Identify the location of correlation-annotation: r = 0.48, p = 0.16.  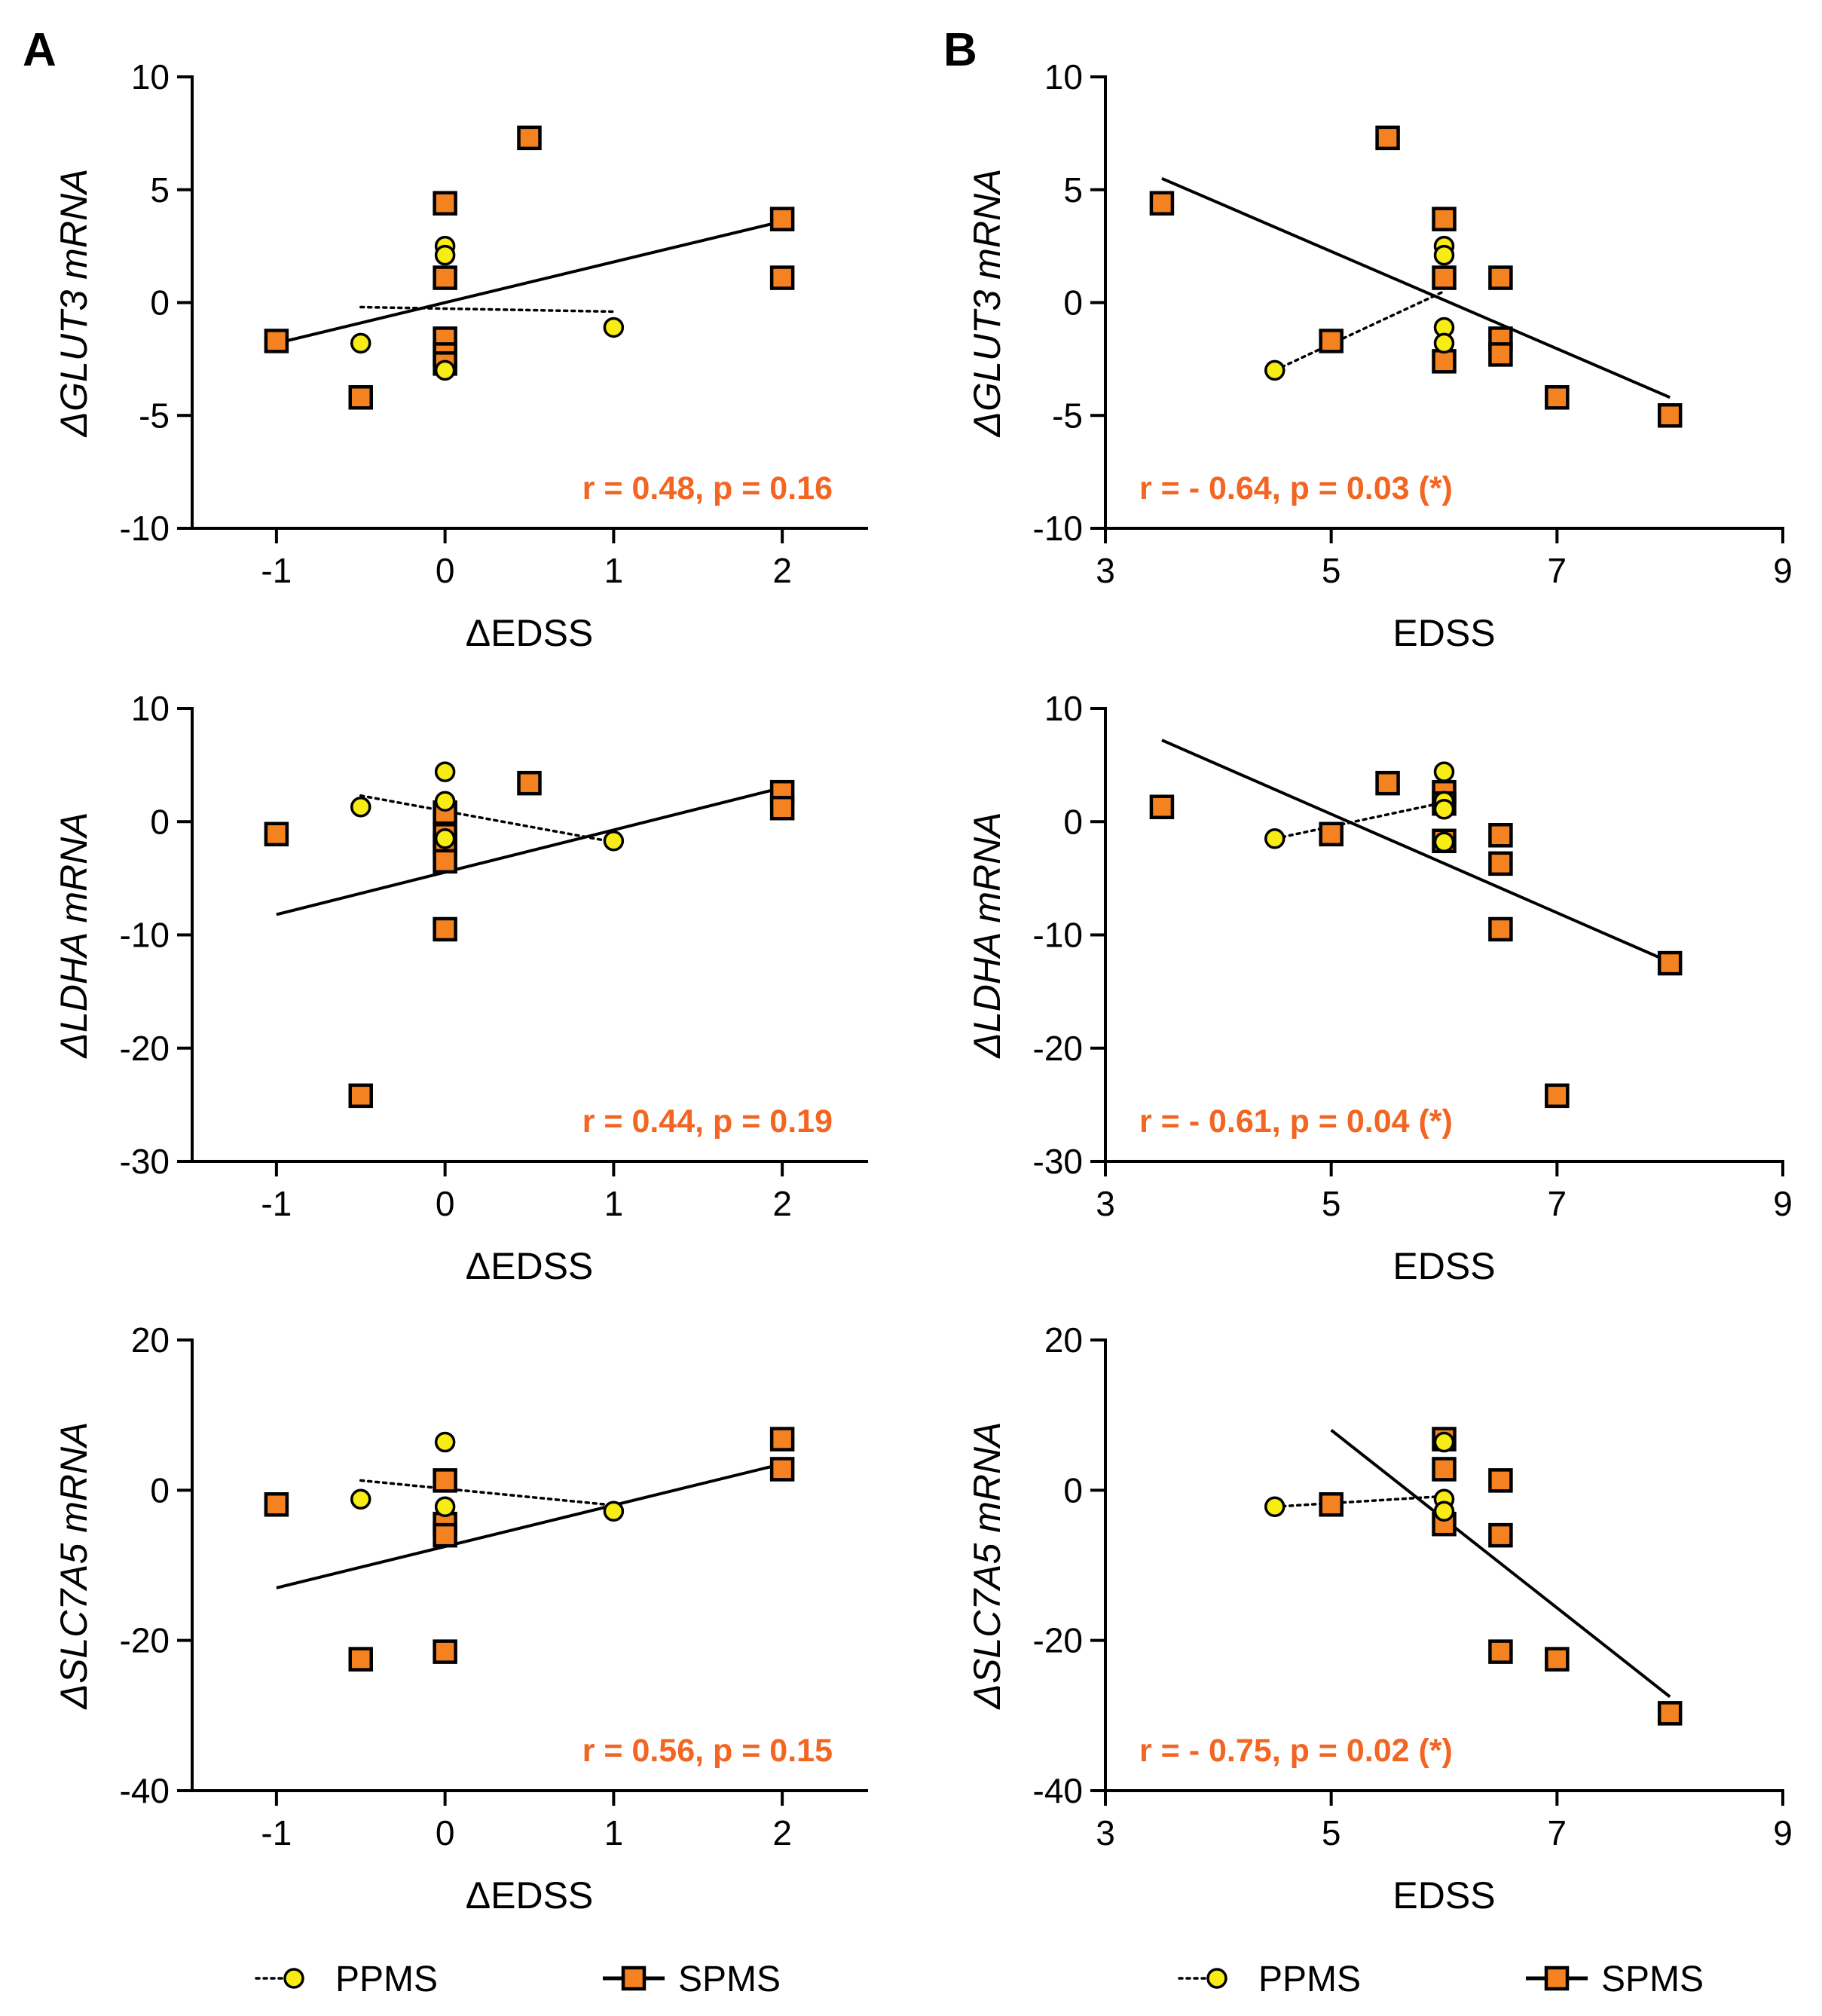
(707, 488).